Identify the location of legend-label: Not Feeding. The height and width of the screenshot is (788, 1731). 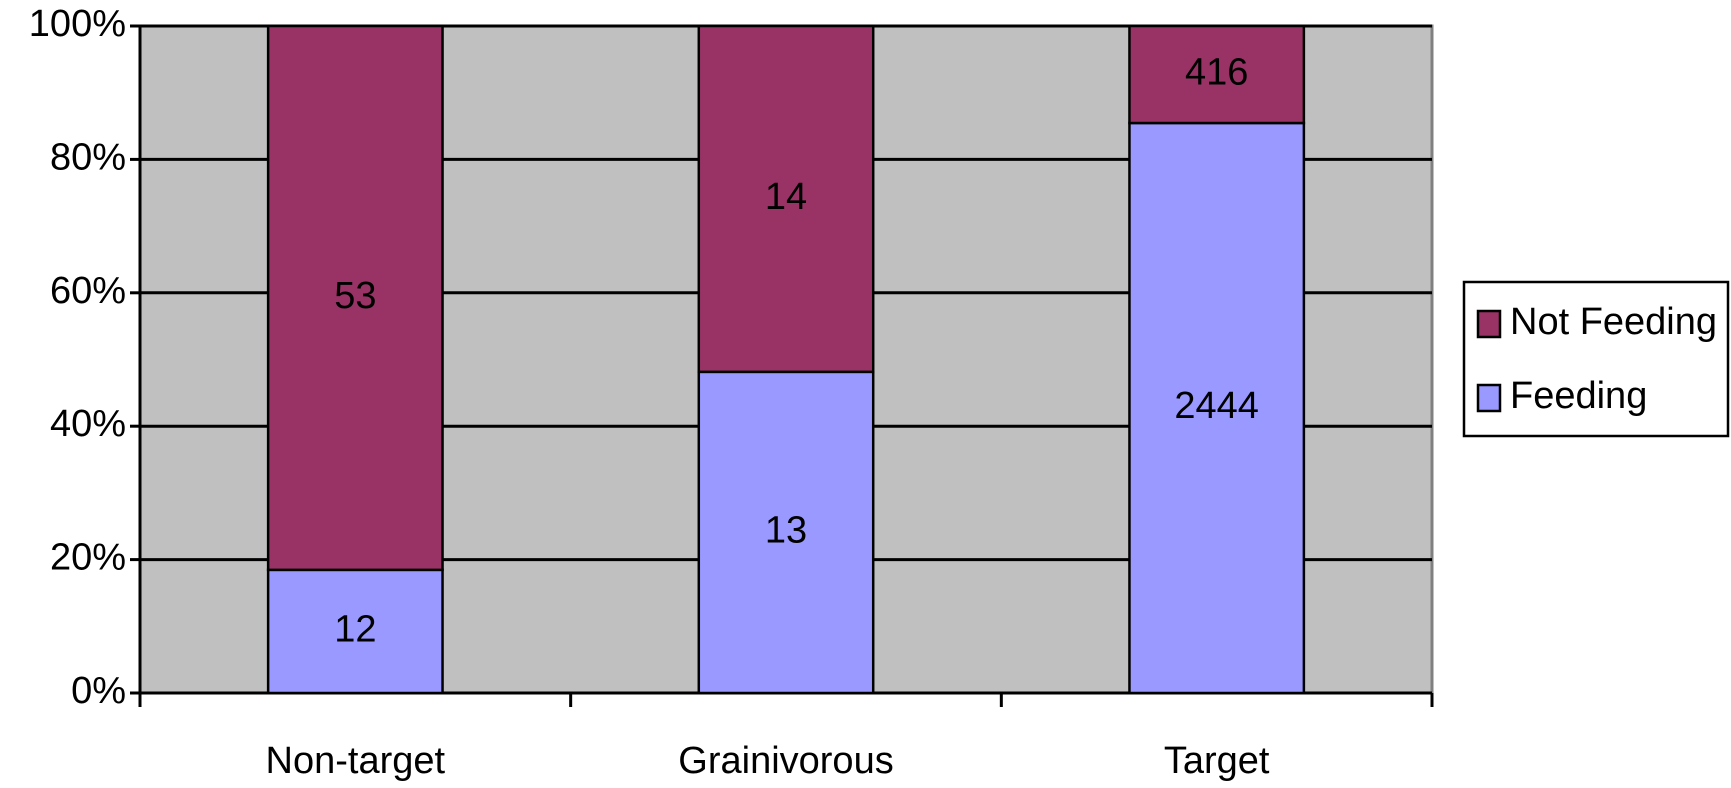
(1613, 322).